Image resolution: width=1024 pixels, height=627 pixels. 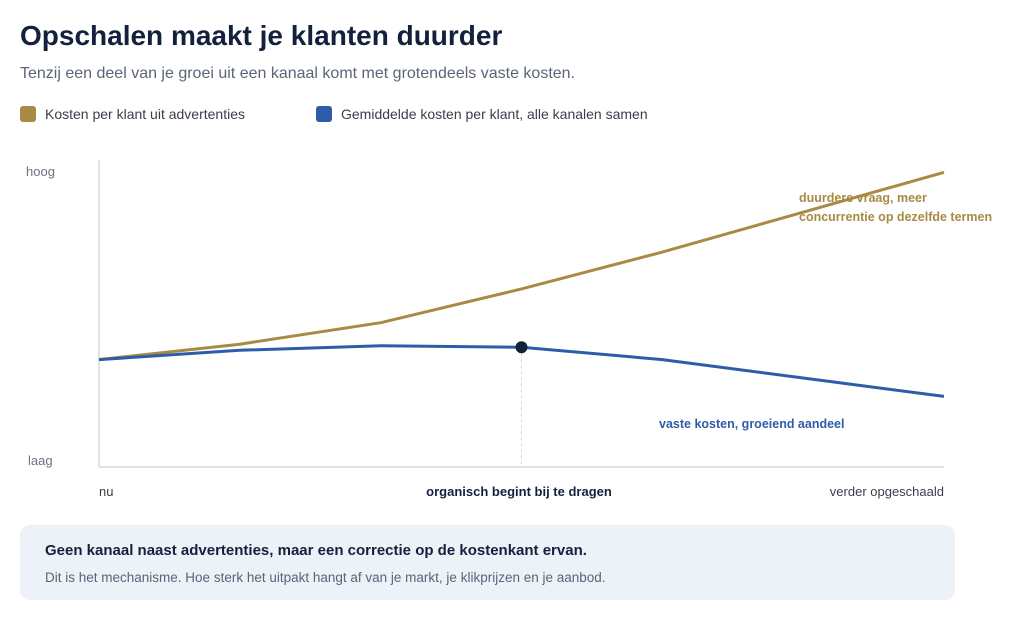 What do you see at coordinates (28, 114) in the screenshot?
I see `legend-swatch-ads` at bounding box center [28, 114].